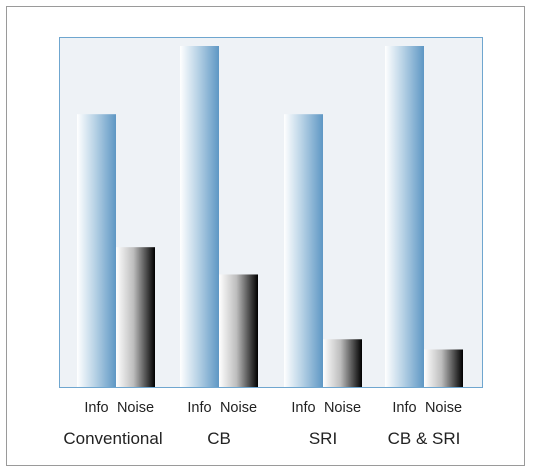 Image resolution: width=533 pixels, height=473 pixels. I want to click on category-label-conventional: Conventional, so click(112, 438).